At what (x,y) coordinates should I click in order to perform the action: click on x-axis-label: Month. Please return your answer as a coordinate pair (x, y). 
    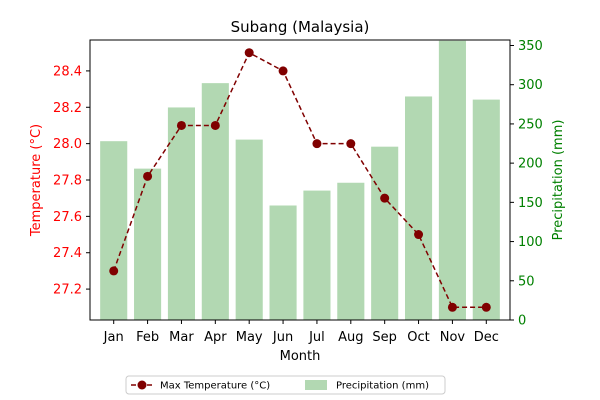
    Looking at the image, I should click on (300, 356).